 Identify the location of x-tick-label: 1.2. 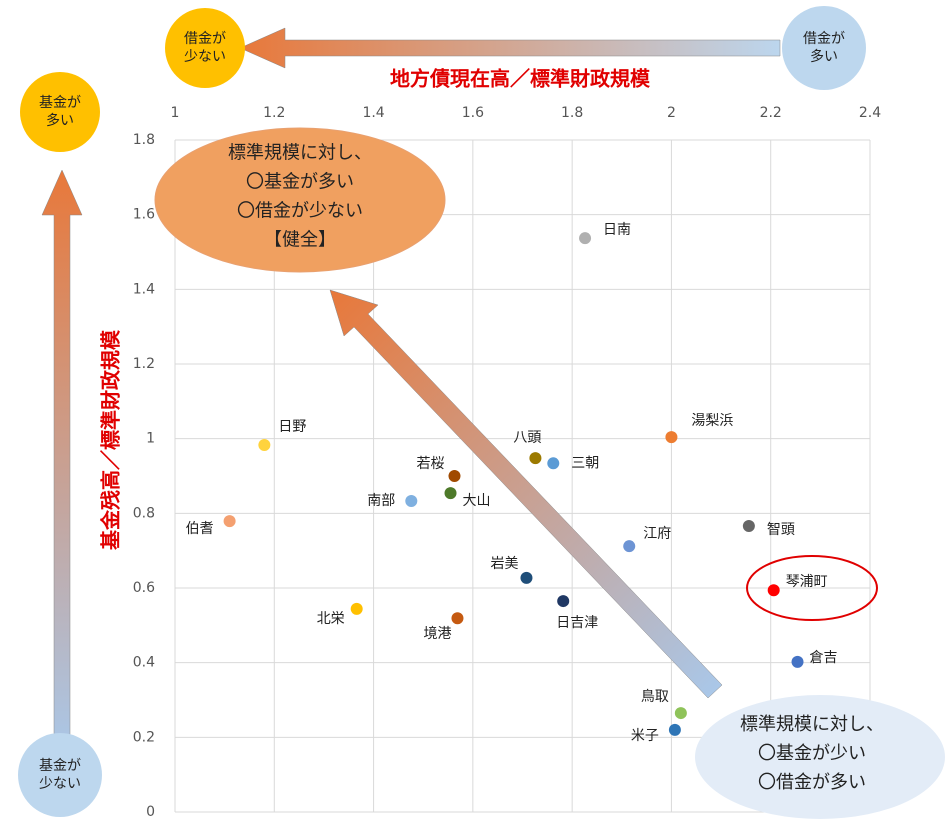
(274, 113).